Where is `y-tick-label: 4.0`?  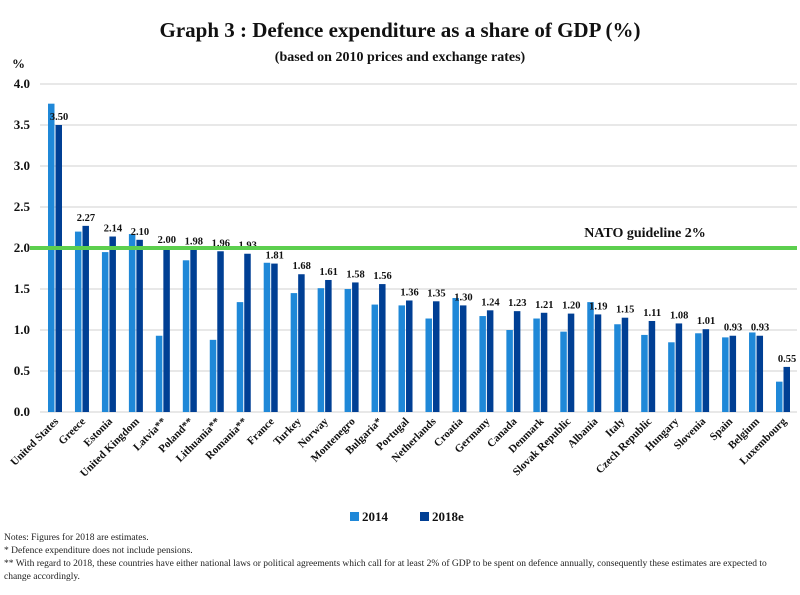 y-tick-label: 4.0 is located at coordinates (22, 83).